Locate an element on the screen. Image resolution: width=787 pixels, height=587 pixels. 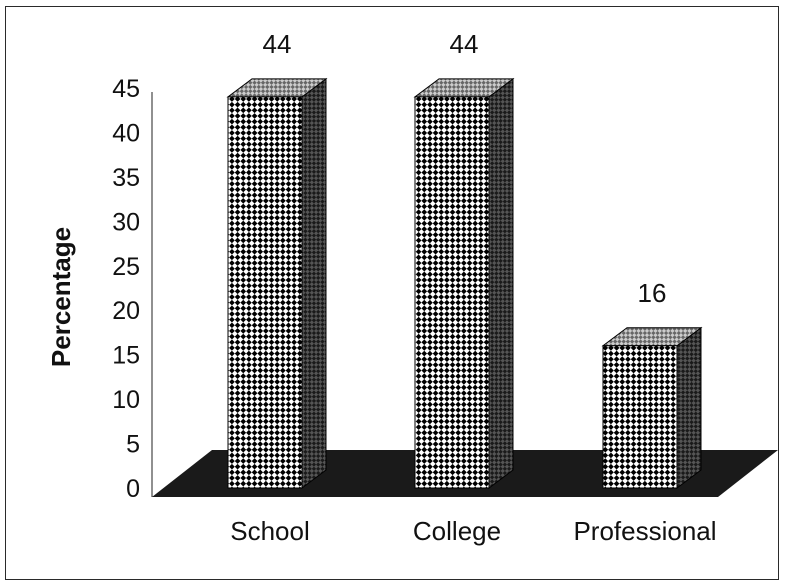
y-tick-label: 15 is located at coordinates (126, 356).